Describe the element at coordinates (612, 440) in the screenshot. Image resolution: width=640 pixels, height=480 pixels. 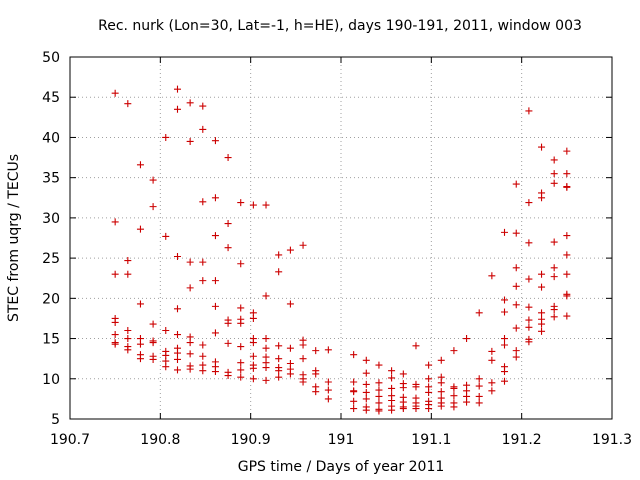
I see `x-tick-label: 191.3` at that location.